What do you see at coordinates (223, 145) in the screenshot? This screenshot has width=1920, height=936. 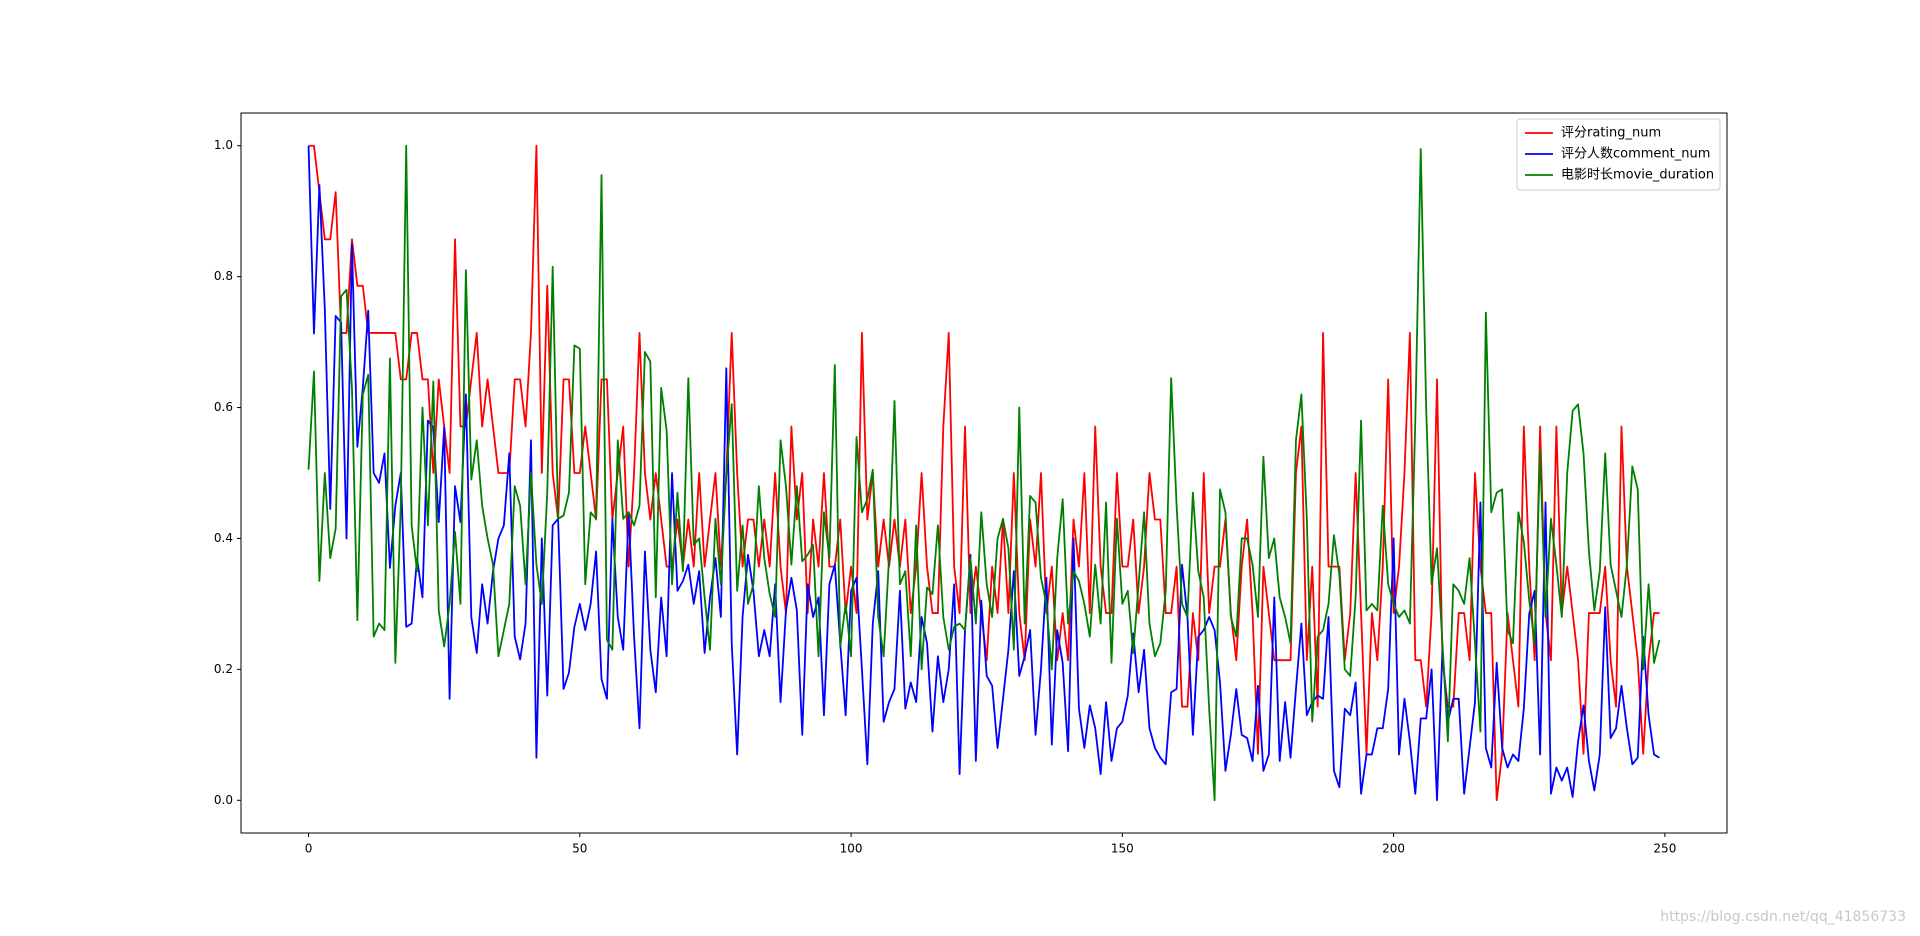 I see `y-tick-label: 1.0` at bounding box center [223, 145].